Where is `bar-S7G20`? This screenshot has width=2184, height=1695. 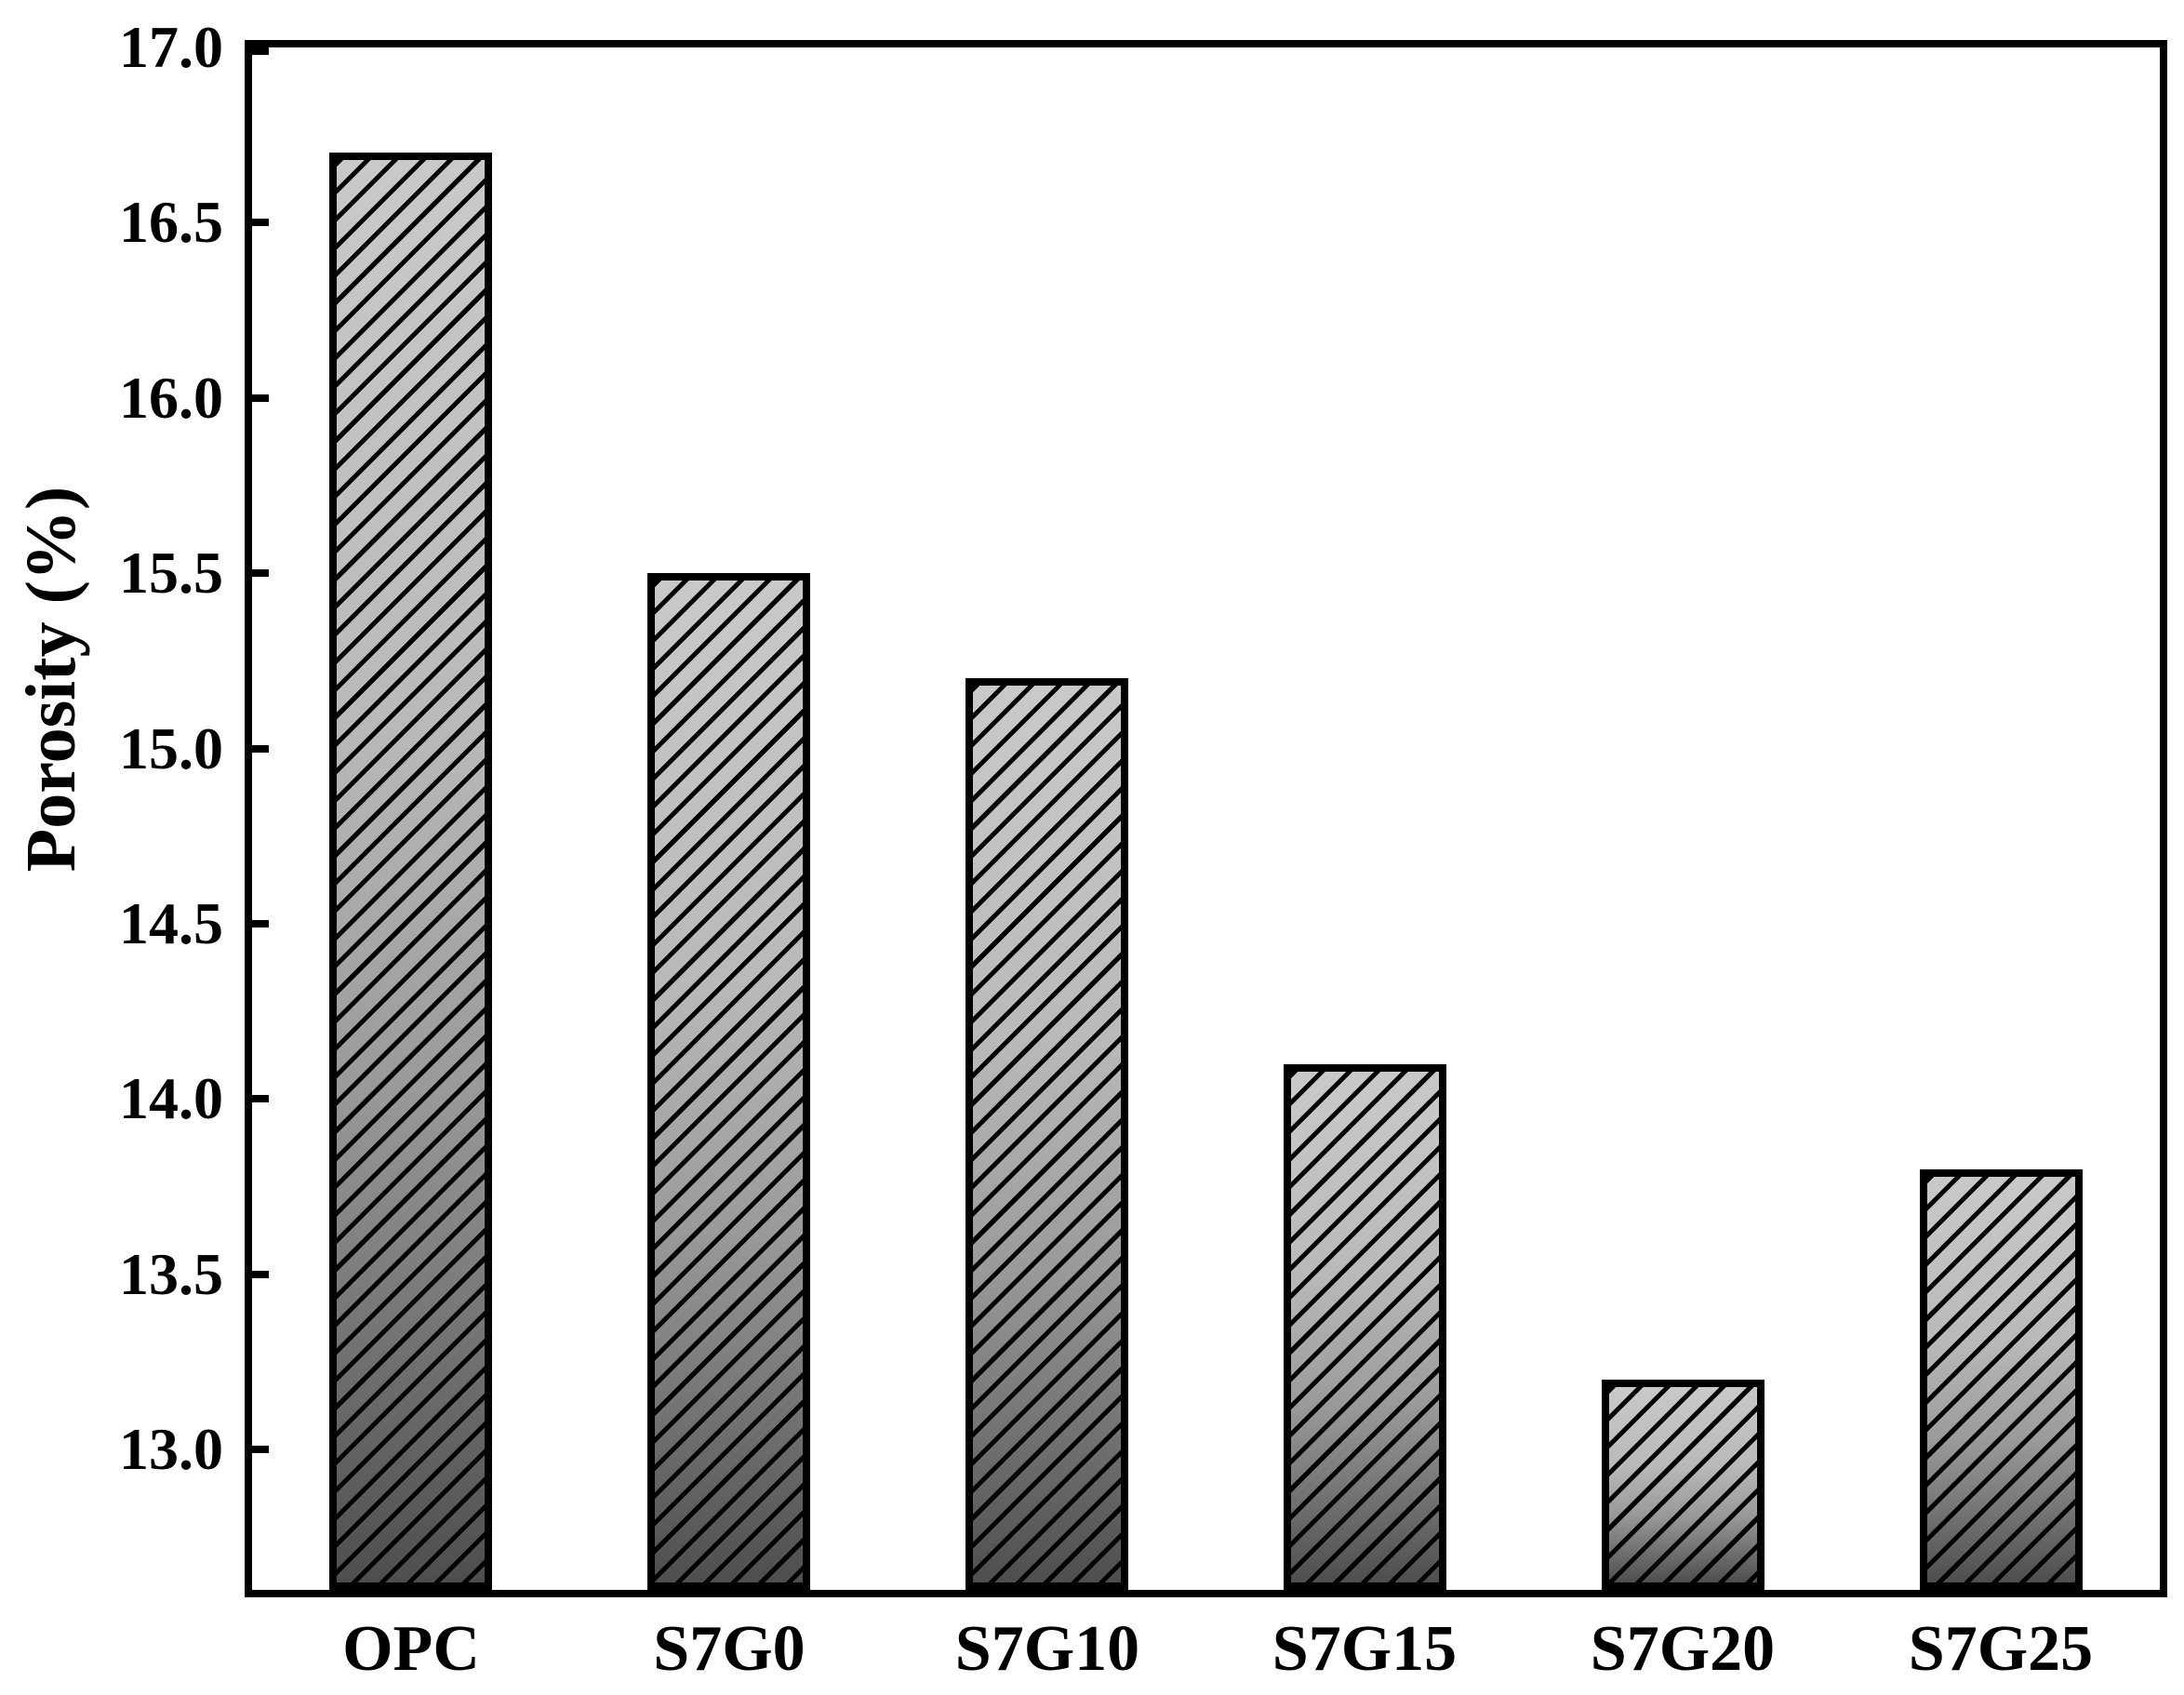 bar-S7G20 is located at coordinates (1683, 1485).